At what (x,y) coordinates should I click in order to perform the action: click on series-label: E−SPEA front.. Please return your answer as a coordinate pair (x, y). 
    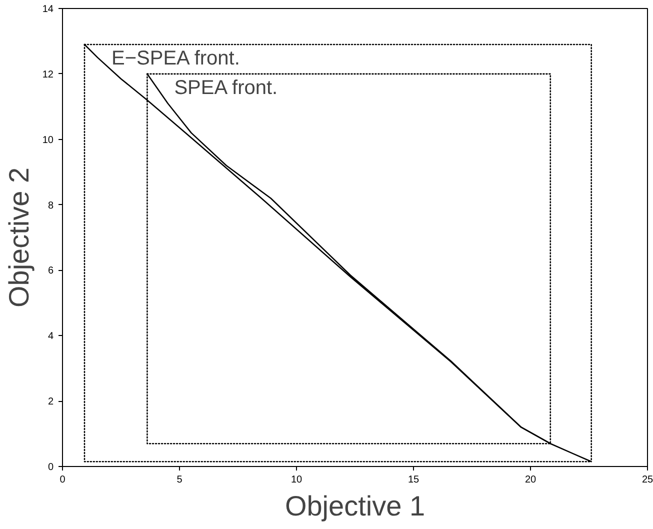
    Looking at the image, I should click on (175, 58).